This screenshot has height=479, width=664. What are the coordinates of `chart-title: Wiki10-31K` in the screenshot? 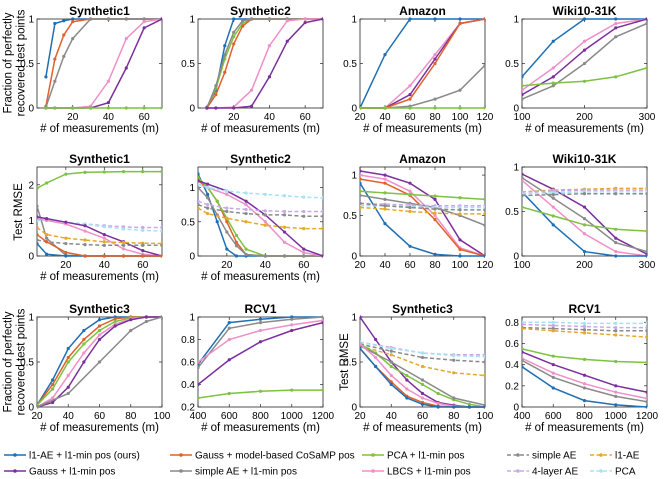 It's located at (585, 159).